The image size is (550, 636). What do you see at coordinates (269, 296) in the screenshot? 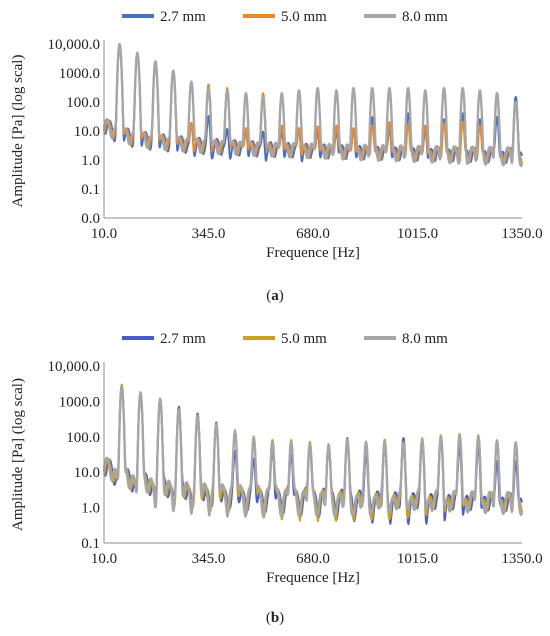
I see `caption-a-open: (` at bounding box center [269, 296].